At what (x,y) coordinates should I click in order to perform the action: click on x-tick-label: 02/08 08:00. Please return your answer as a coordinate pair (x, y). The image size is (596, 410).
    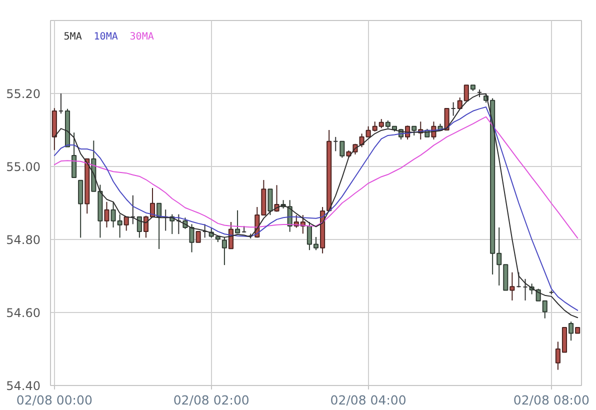
    Looking at the image, I should click on (551, 400).